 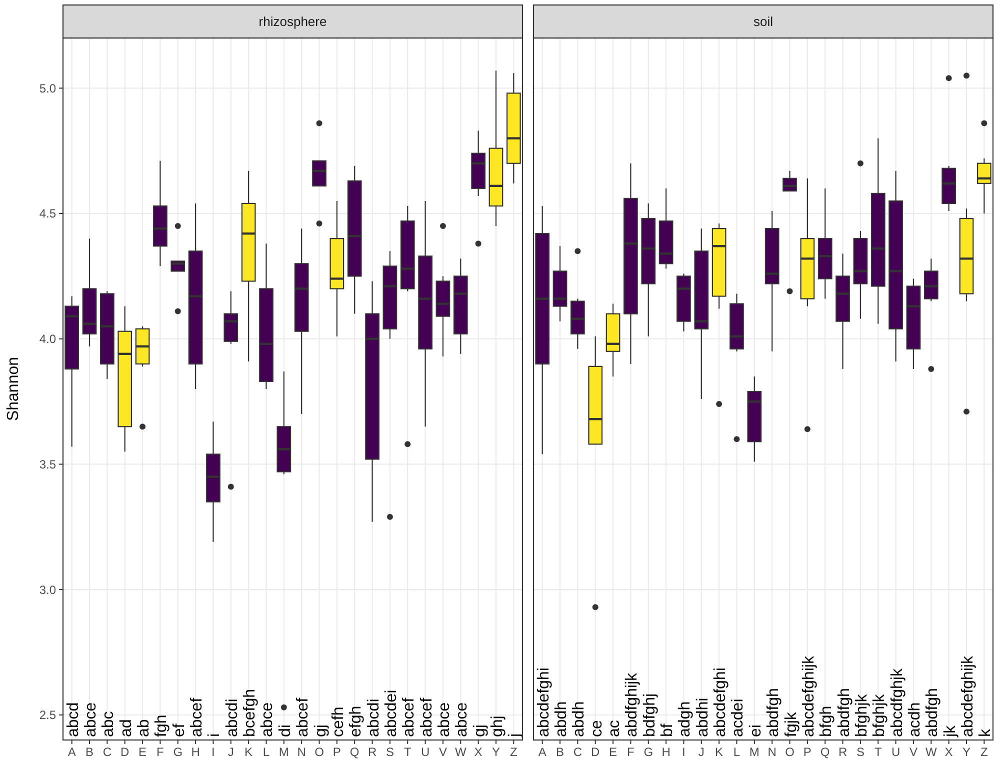 I want to click on annotation: bfgh, so click(x=827, y=721).